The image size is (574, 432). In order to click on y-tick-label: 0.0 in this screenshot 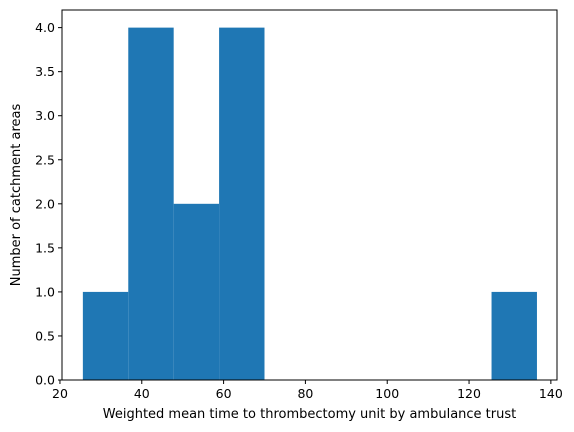, I will do `click(45, 380)`.